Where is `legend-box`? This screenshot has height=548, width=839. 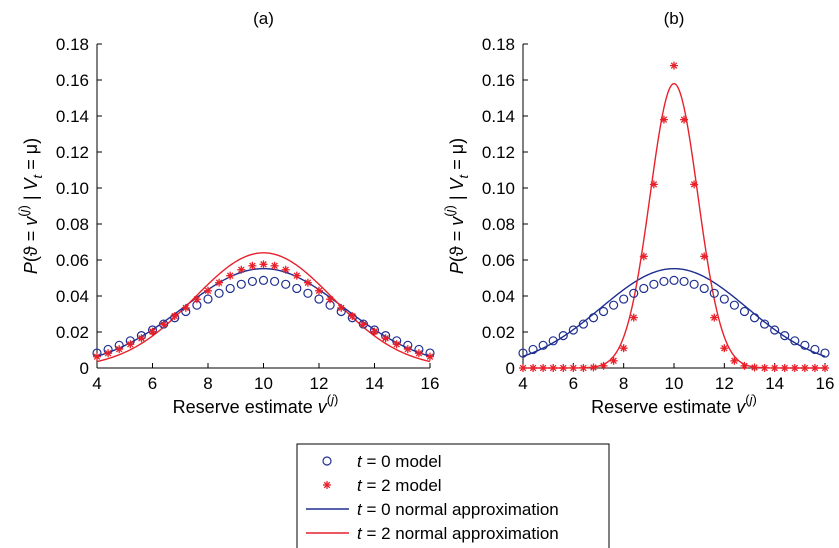 legend-box is located at coordinates (453, 495).